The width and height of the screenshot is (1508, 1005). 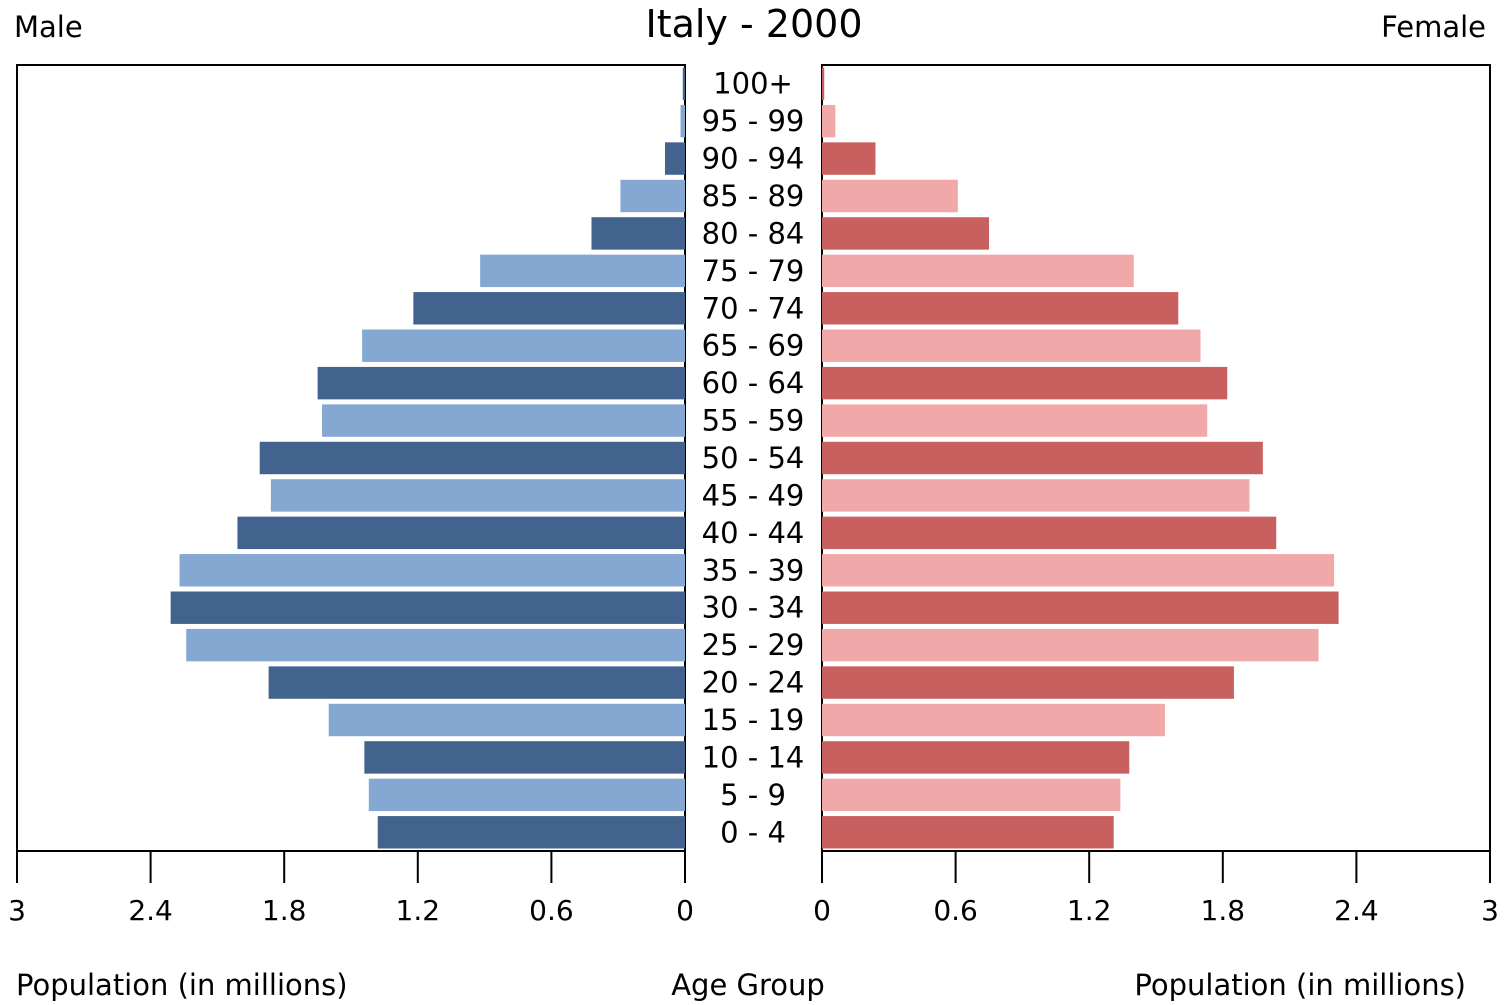 What do you see at coordinates (748, 985) in the screenshot?
I see `y-axis-label-age-group: Age Group` at bounding box center [748, 985].